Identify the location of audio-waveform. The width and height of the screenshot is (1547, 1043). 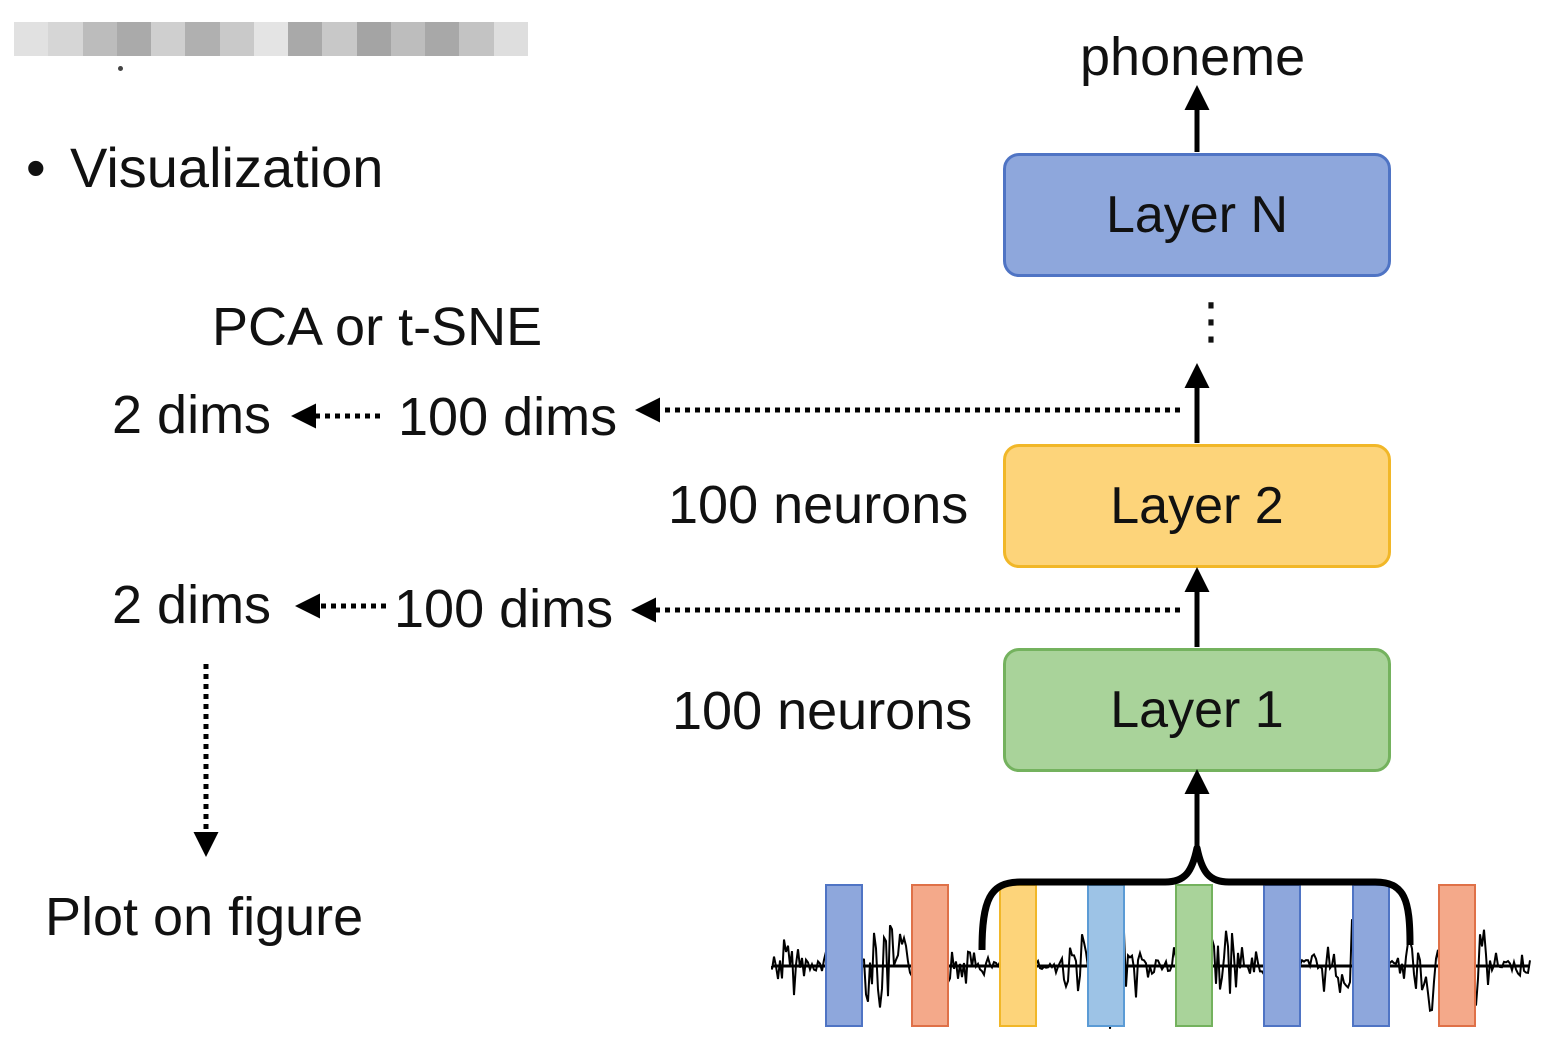
(1151, 974).